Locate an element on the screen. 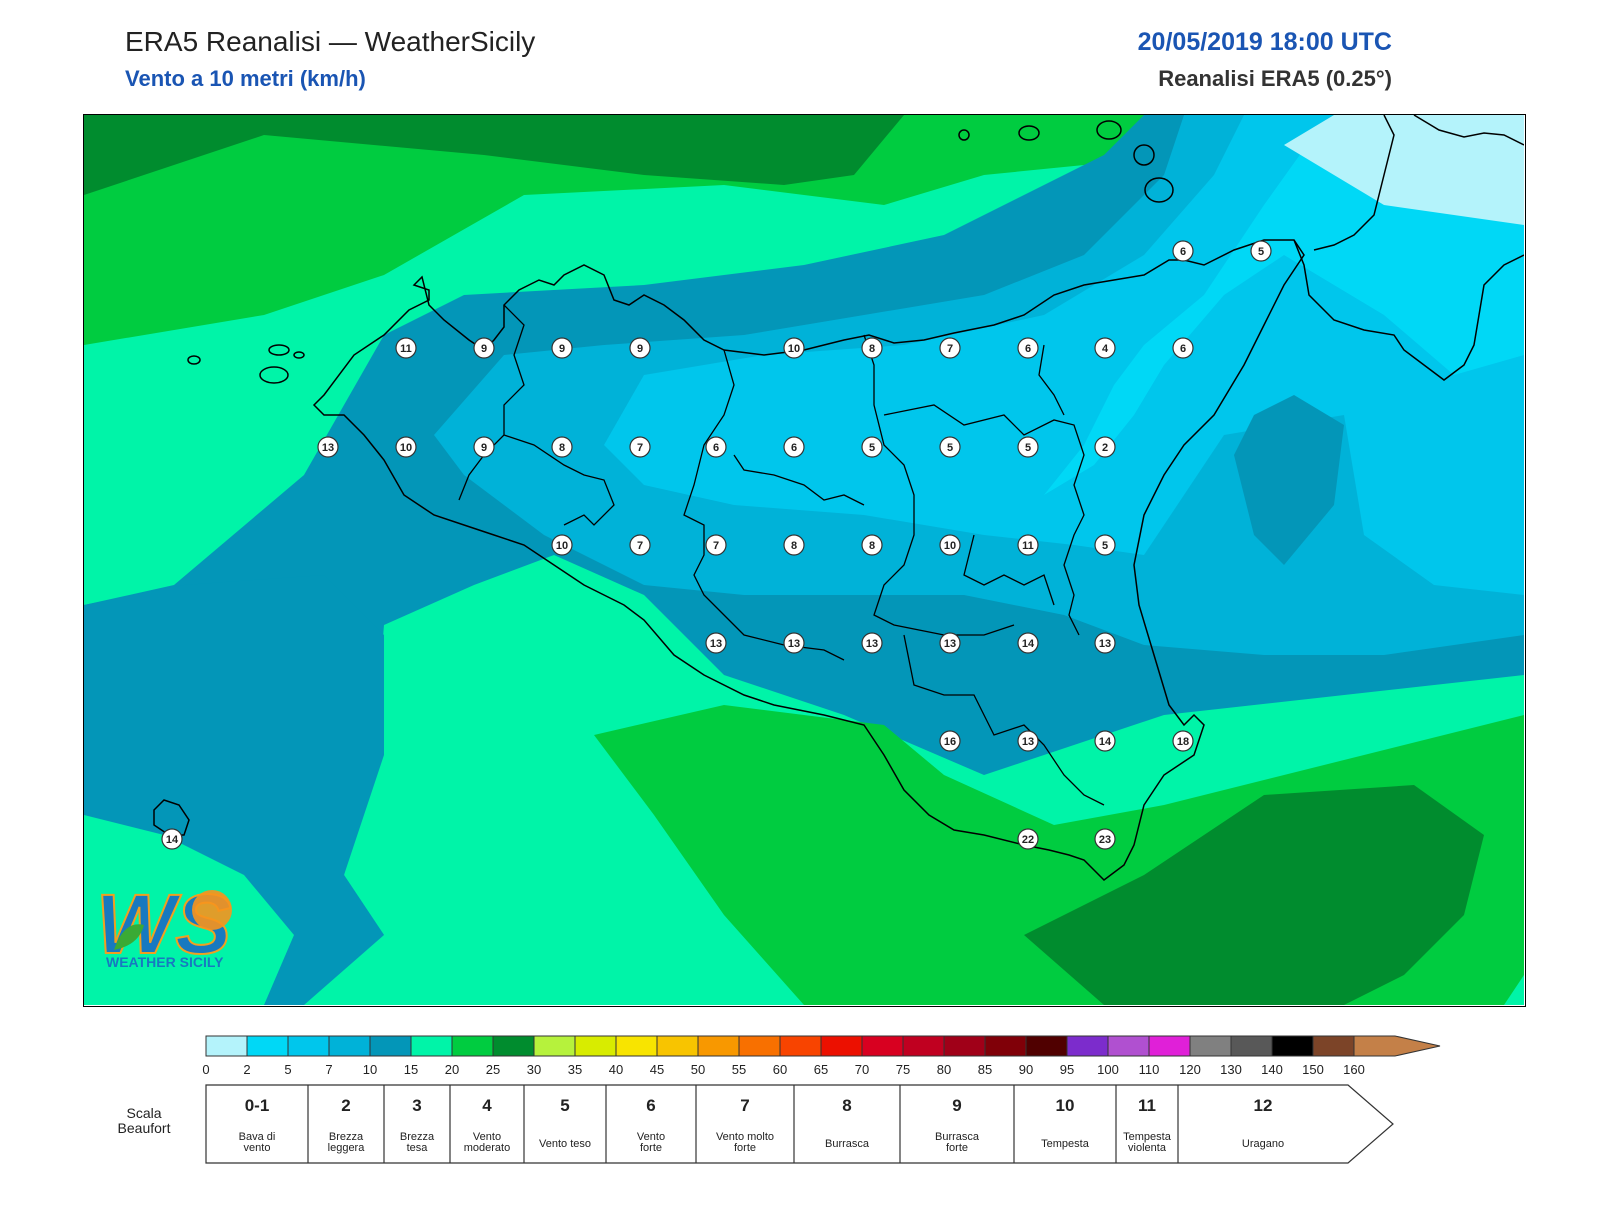 The height and width of the screenshot is (1205, 1600). station-value: 16 is located at coordinates (950, 742).